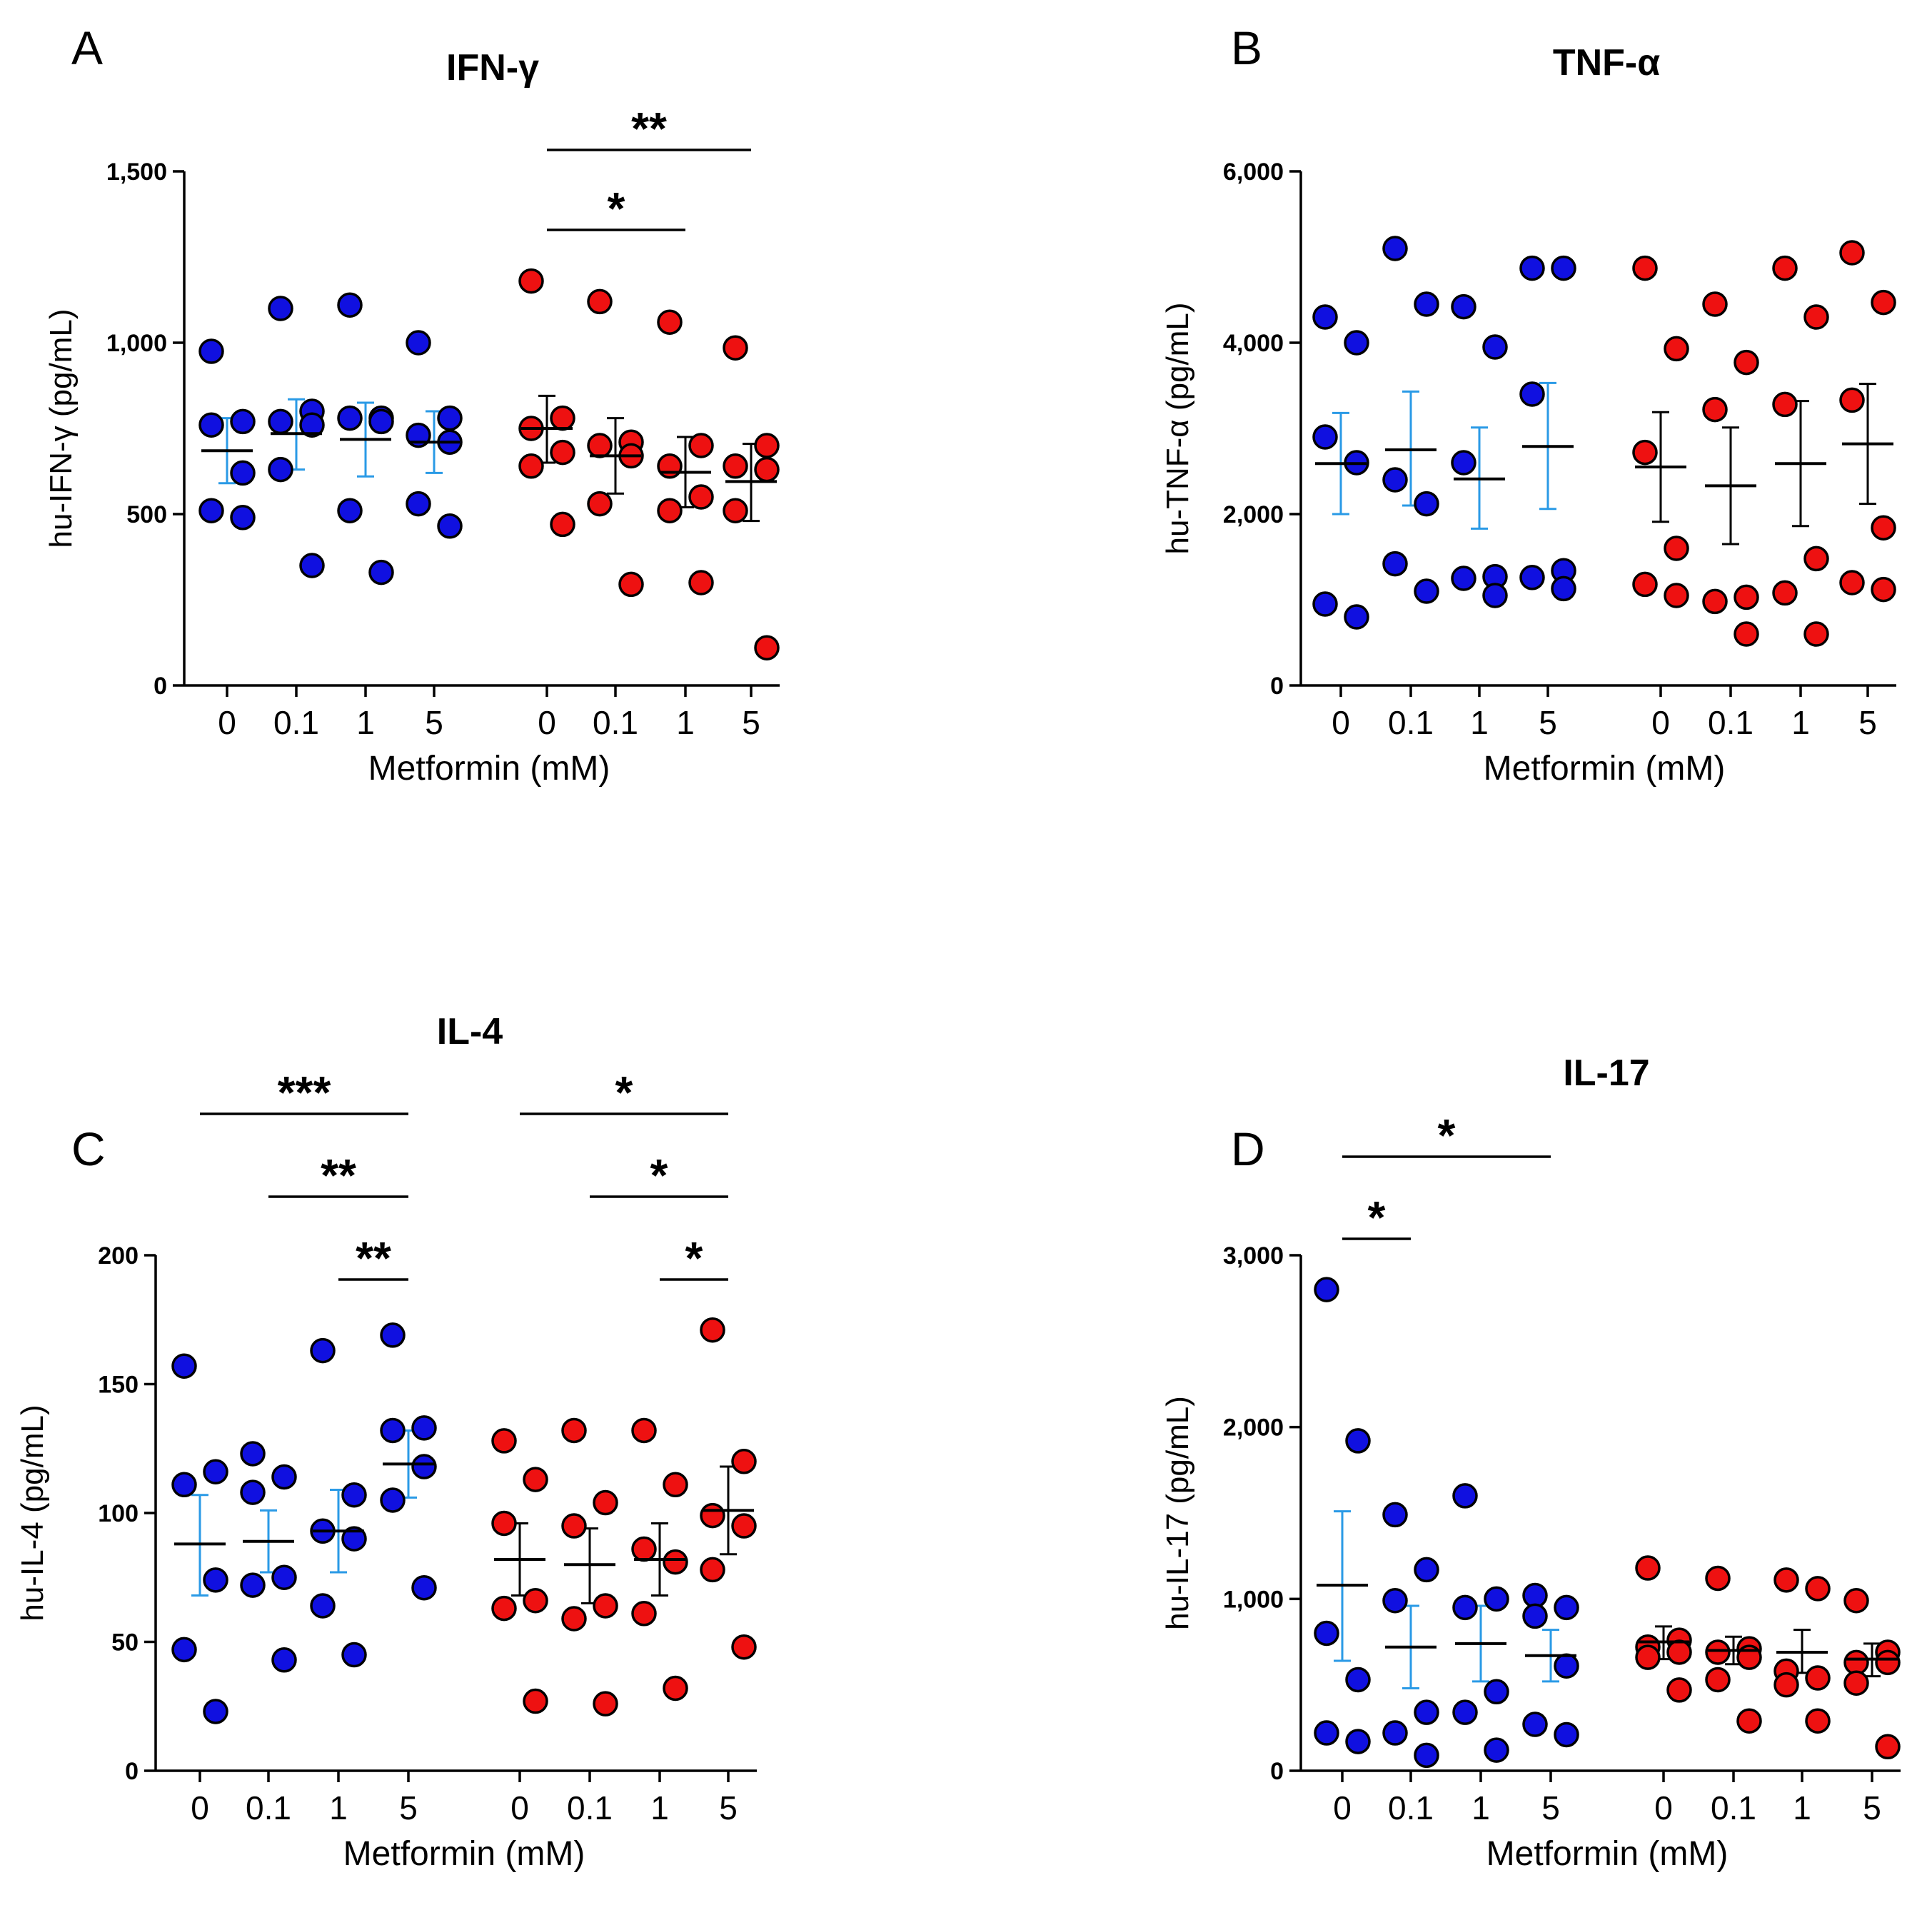  I want to click on panel-title: IFN-γ, so click(492, 68).